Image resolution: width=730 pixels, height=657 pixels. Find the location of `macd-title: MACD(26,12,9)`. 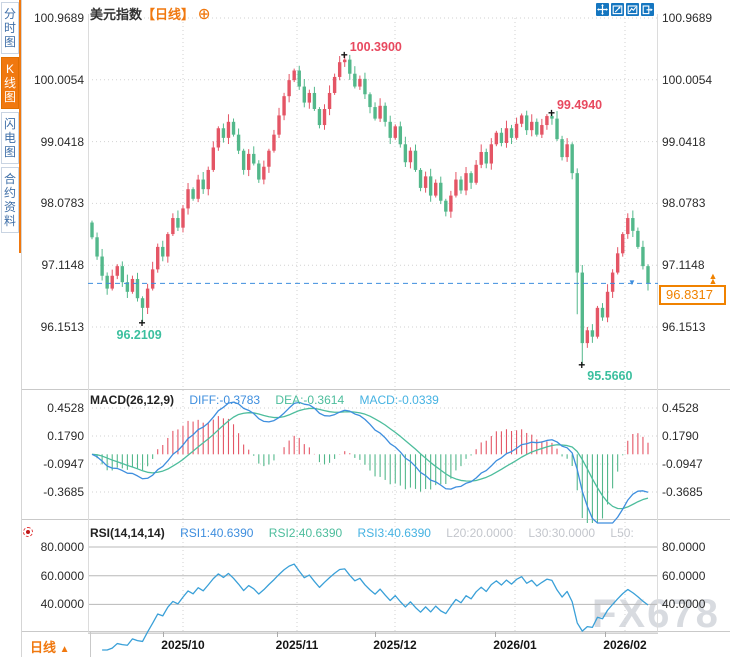

macd-title: MACD(26,12,9) is located at coordinates (132, 400).